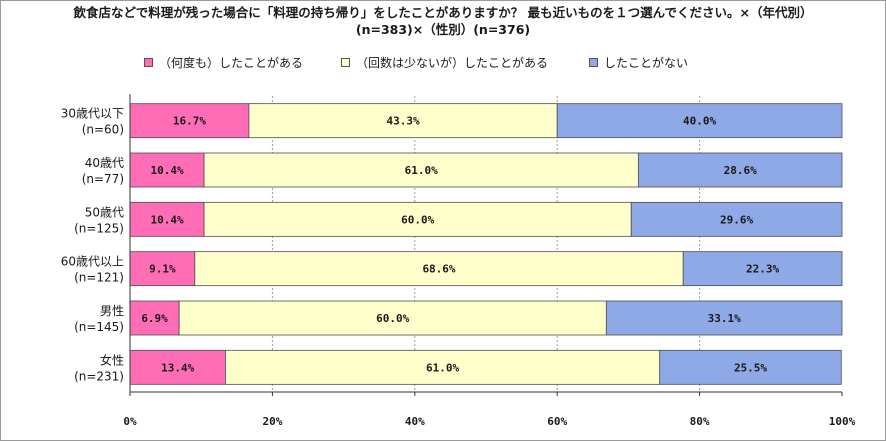  I want to click on data-label-frequent: 6.9%, so click(154, 318).